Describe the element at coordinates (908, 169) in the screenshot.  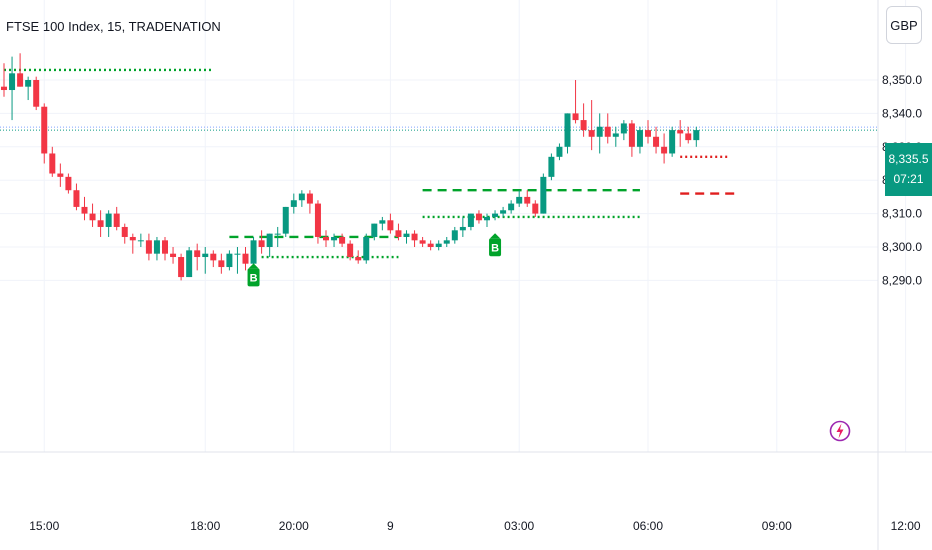
I see `last-price-label: 8,335.5 07:21` at that location.